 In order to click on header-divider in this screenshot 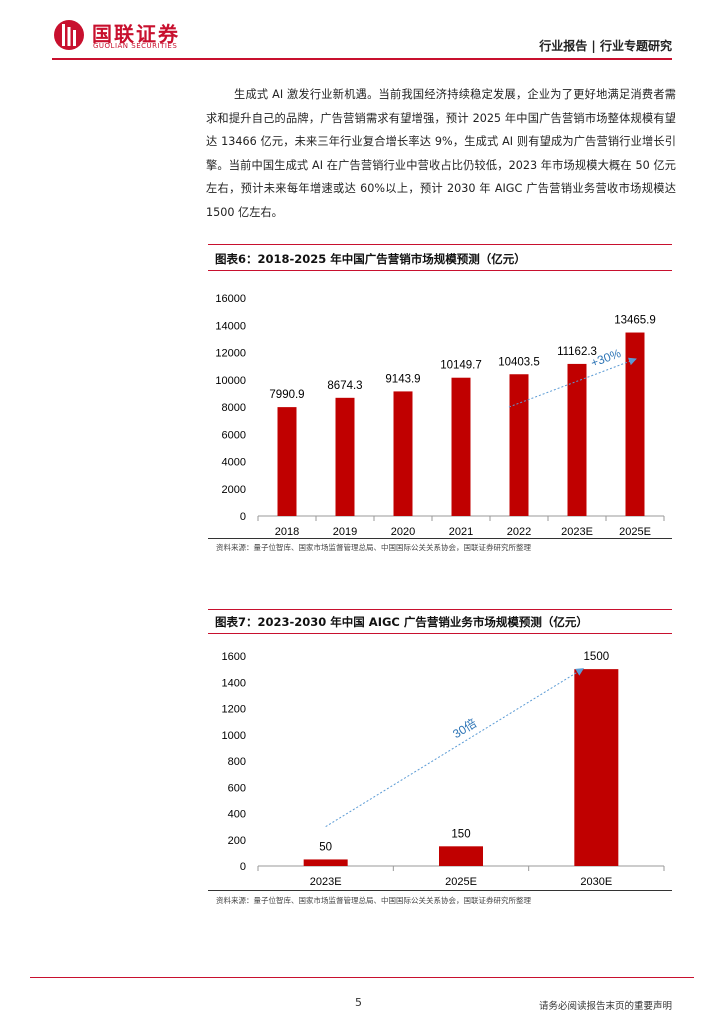, I will do `click(362, 59)`.